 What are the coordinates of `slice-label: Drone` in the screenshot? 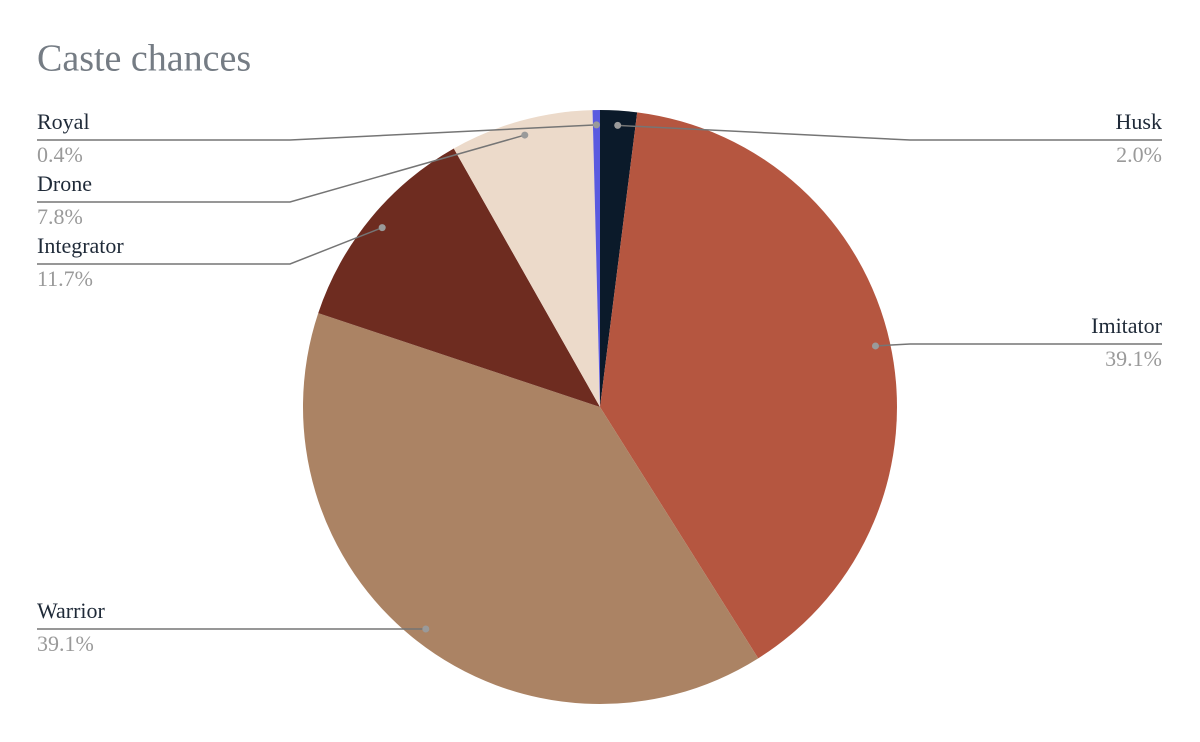 It's located at (64, 183).